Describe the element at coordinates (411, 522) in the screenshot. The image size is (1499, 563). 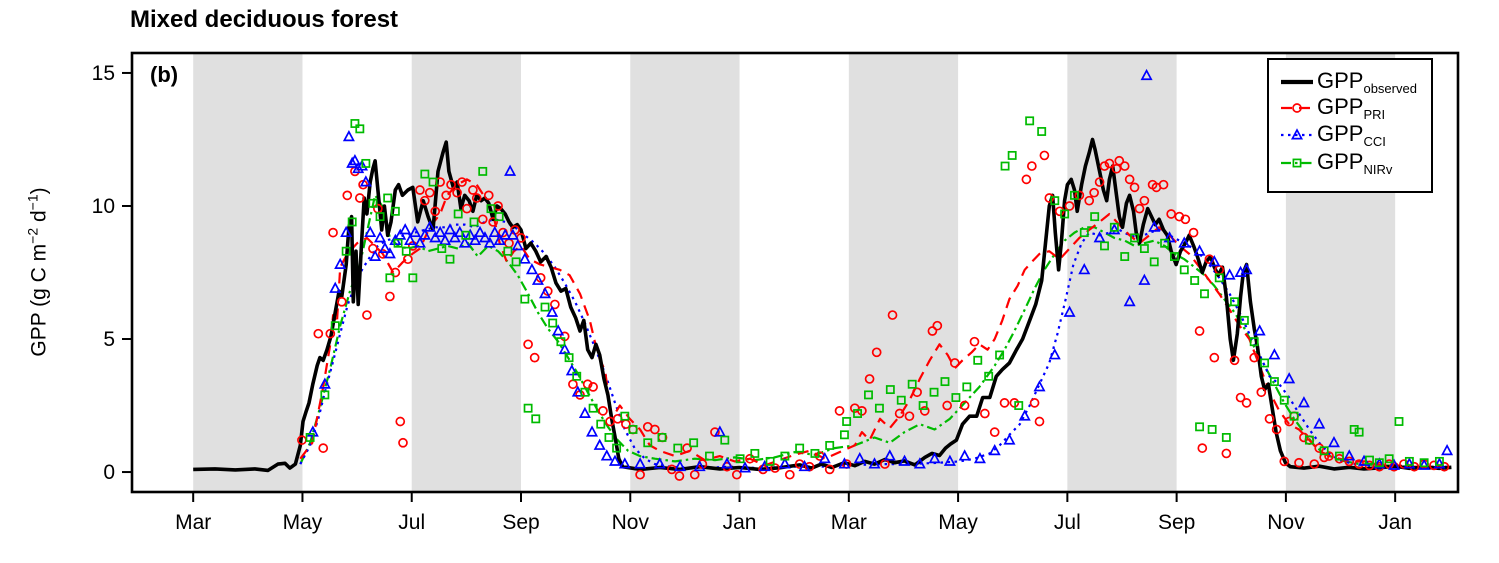
I see `x-tick-label: Jul` at that location.